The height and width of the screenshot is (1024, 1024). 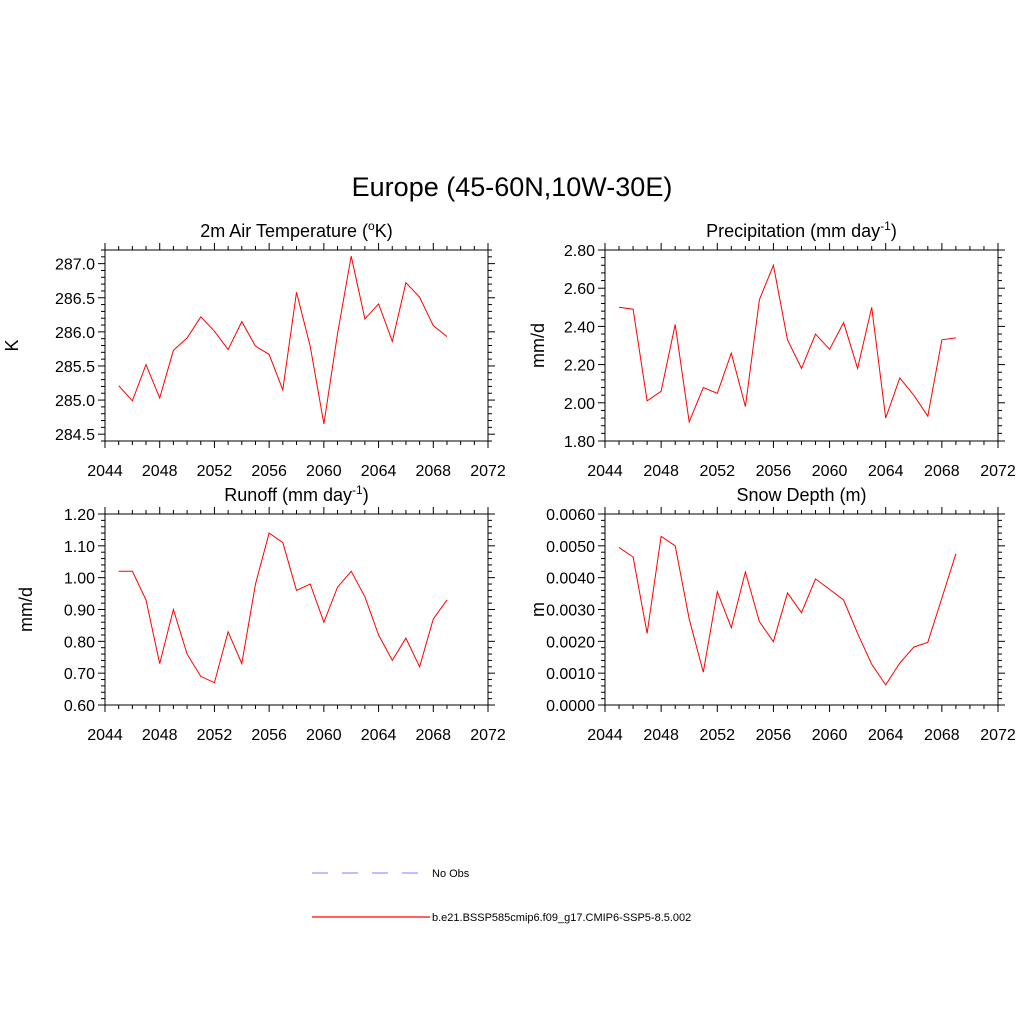 What do you see at coordinates (79, 579) in the screenshot?
I see `runoff-ytick-label: 1.00` at bounding box center [79, 579].